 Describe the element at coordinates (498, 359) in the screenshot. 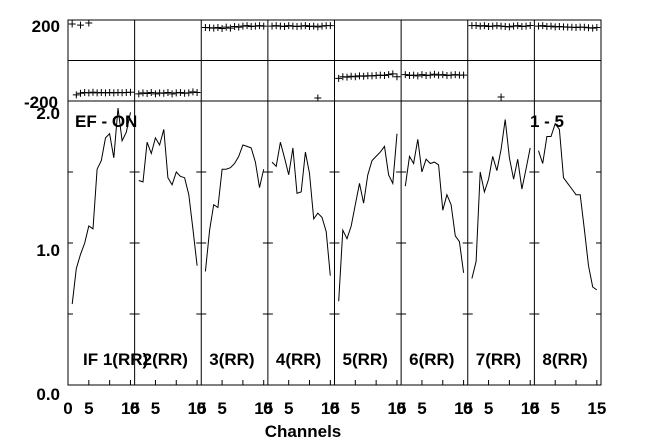

I see `panel-label-7: 7(RR)` at that location.